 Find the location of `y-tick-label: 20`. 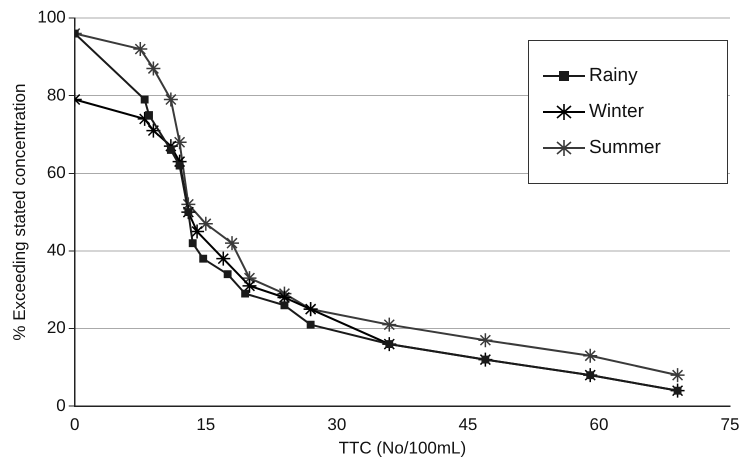

y-tick-label: 20 is located at coordinates (56, 328).